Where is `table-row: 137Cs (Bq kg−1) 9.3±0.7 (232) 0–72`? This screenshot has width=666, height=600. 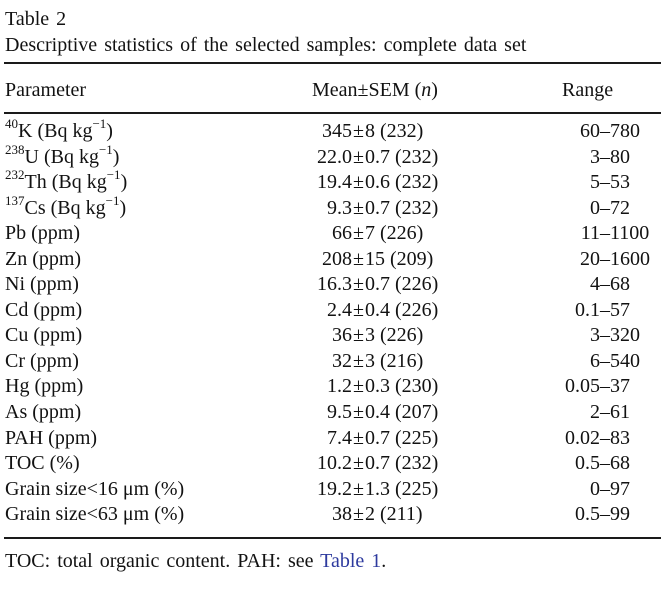
table-row: 137Cs (Bq kg−1) 9.3±0.7 (232) 0–72 is located at coordinates (333, 208).